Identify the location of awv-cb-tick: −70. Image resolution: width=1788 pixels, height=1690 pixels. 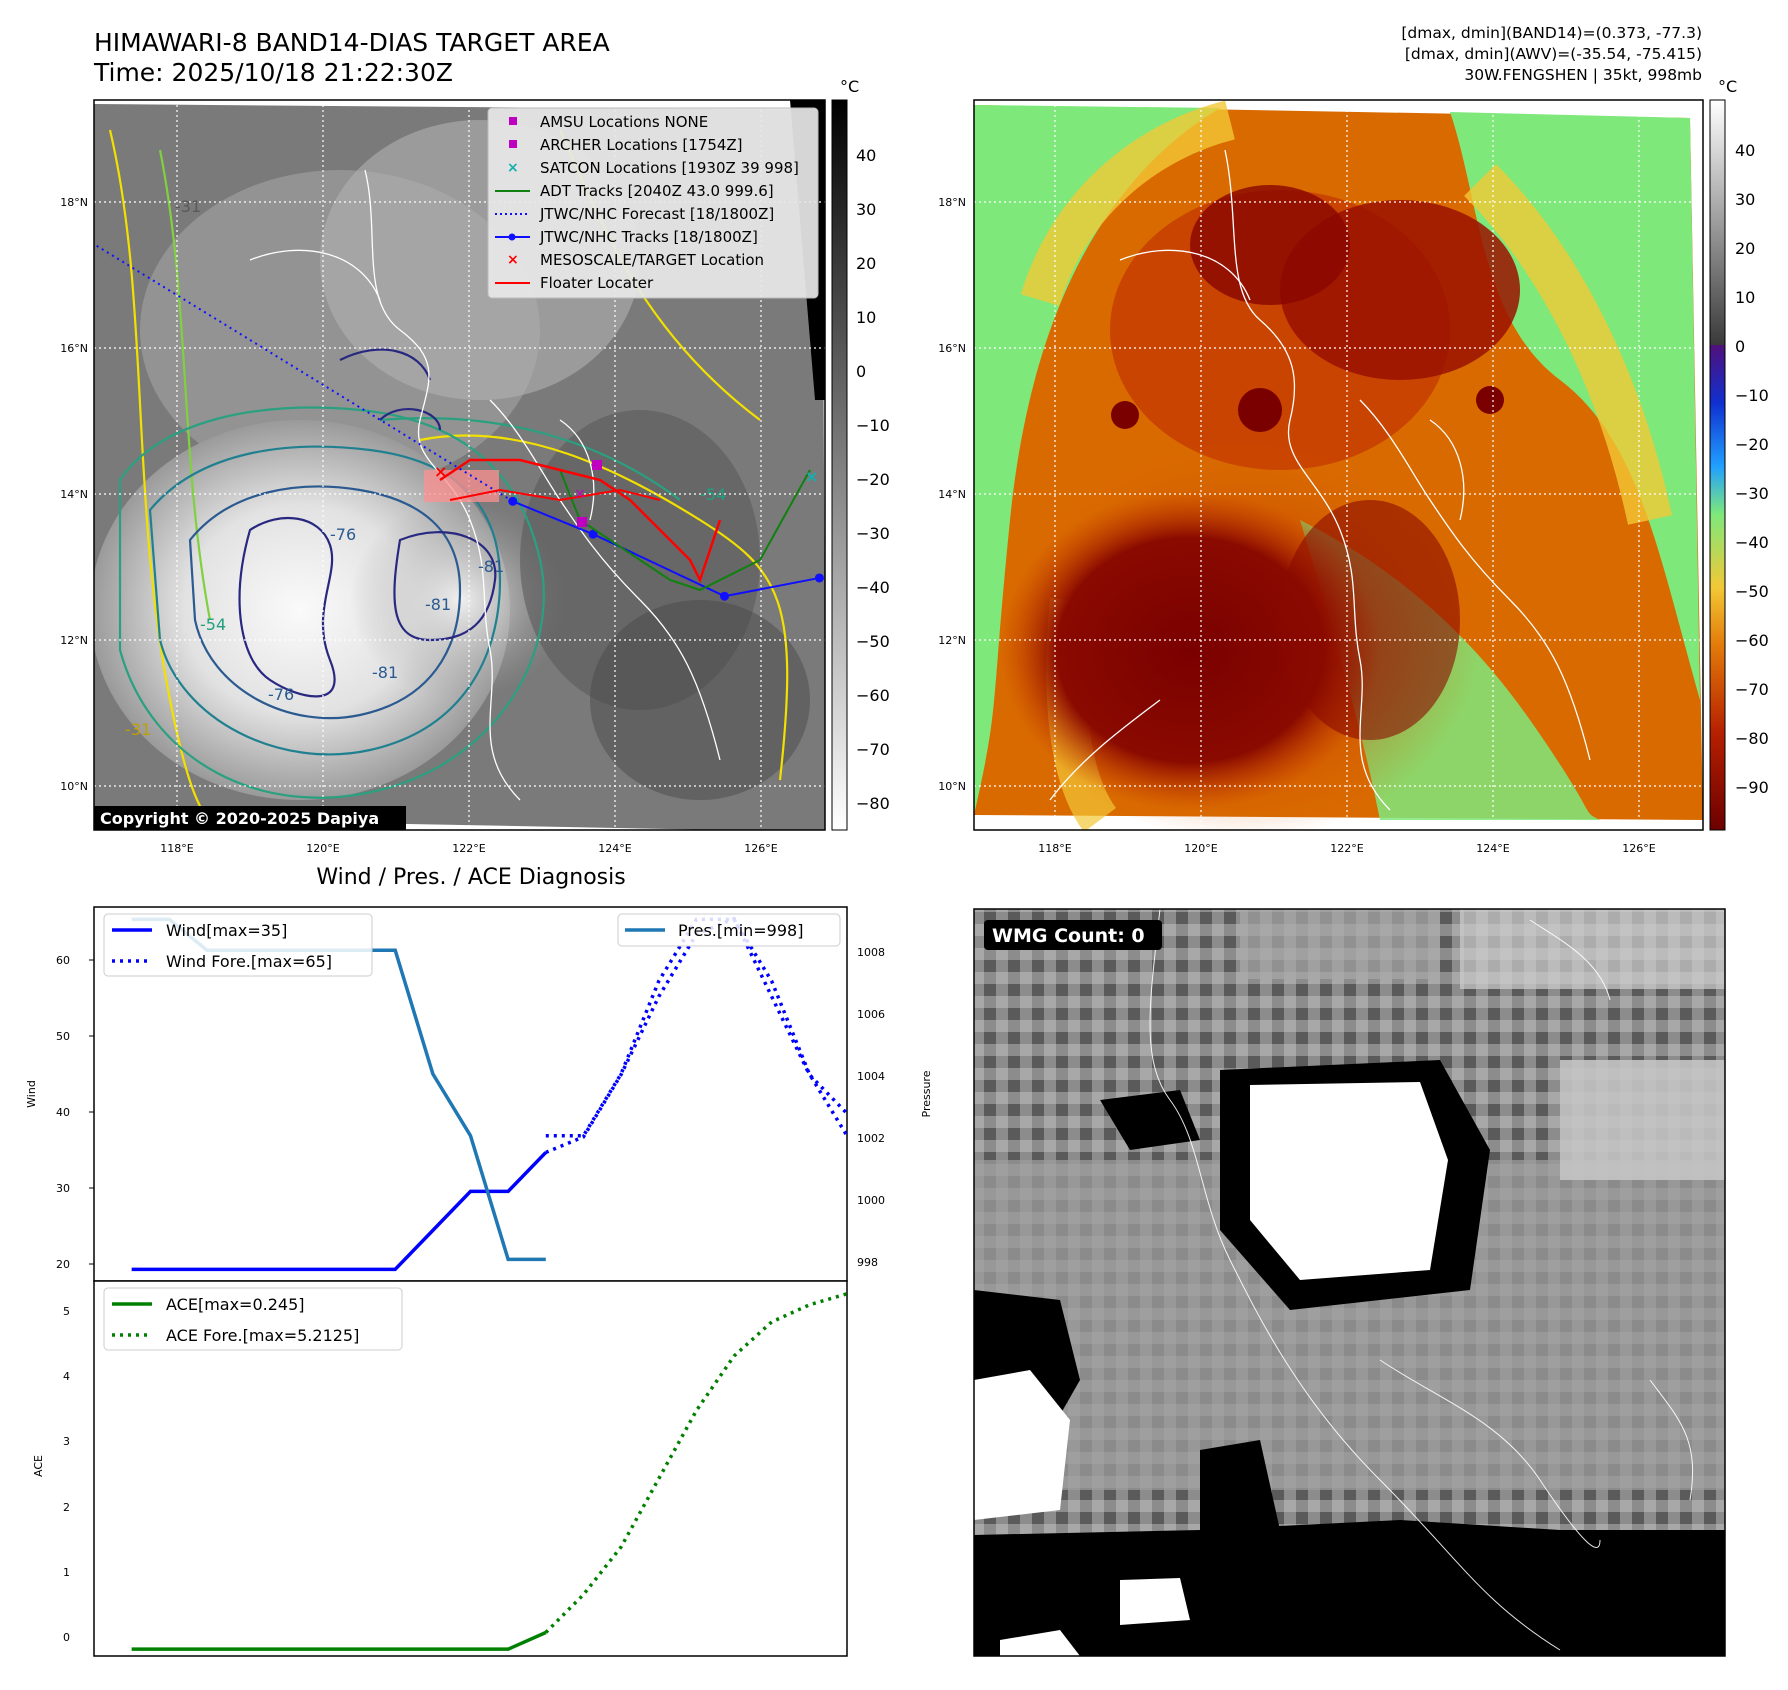
(1752, 689).